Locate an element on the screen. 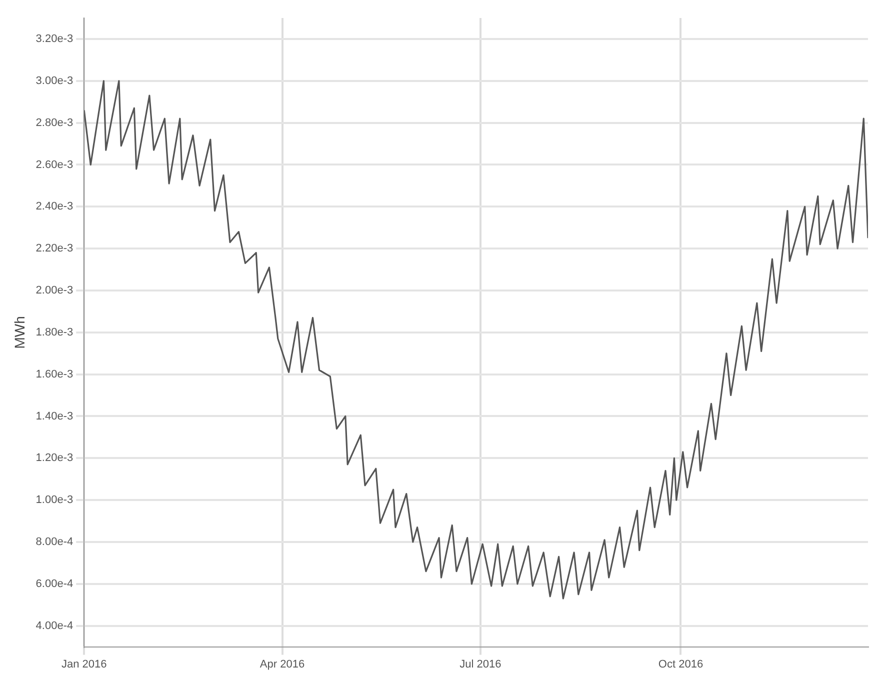  y-tick-label: 3.20e-3 is located at coordinates (55, 38).